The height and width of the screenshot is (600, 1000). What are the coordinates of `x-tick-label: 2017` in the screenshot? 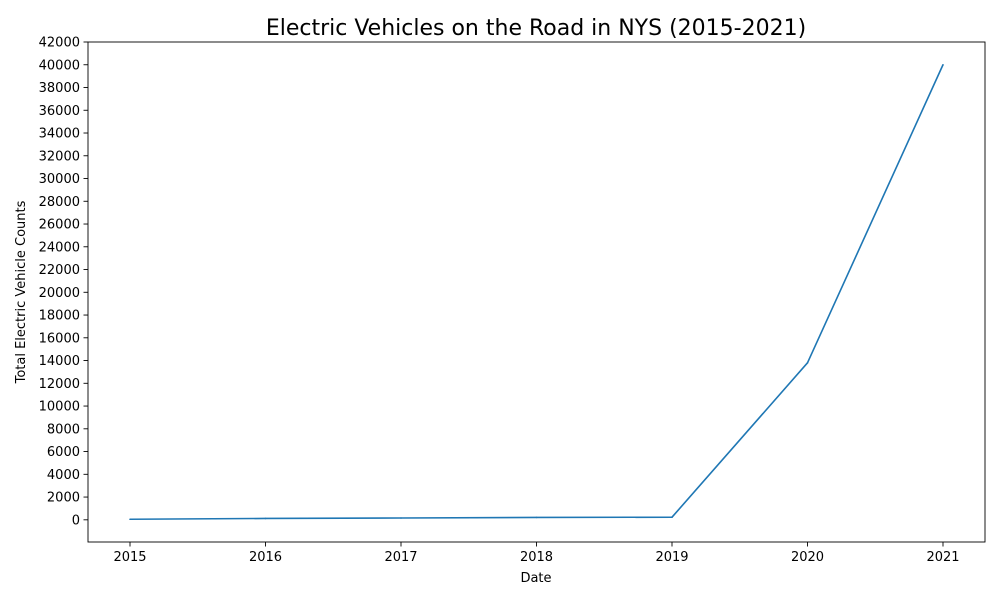 It's located at (400, 557).